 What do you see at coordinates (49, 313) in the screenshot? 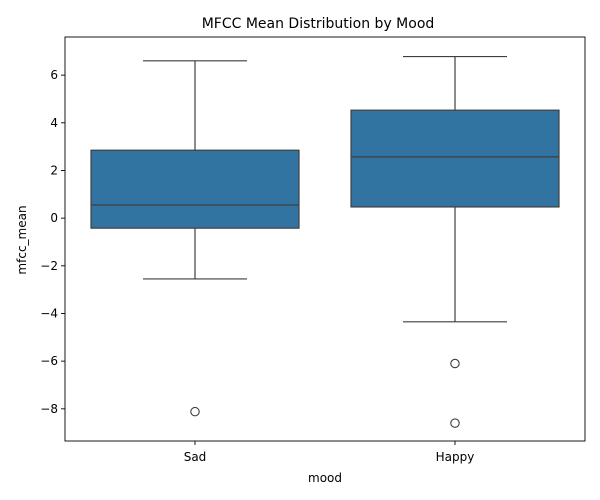
I see `y-tick-label: −4` at bounding box center [49, 313].